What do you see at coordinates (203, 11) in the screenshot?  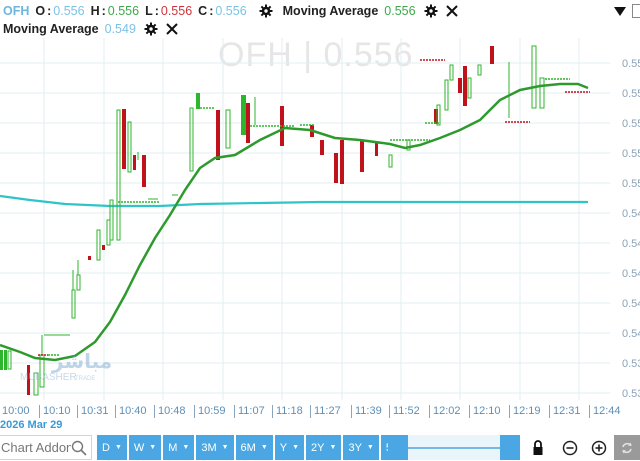 I see `close-label: C` at bounding box center [203, 11].